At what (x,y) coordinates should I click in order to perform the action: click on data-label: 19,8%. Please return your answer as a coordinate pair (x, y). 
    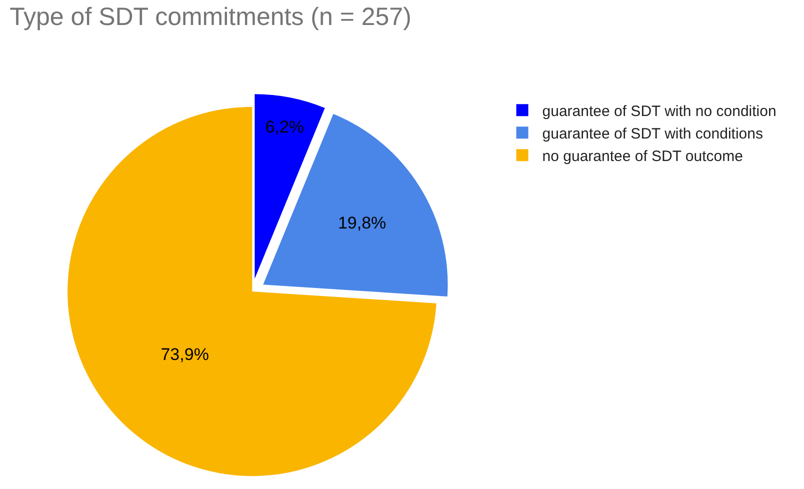
    Looking at the image, I should click on (362, 222).